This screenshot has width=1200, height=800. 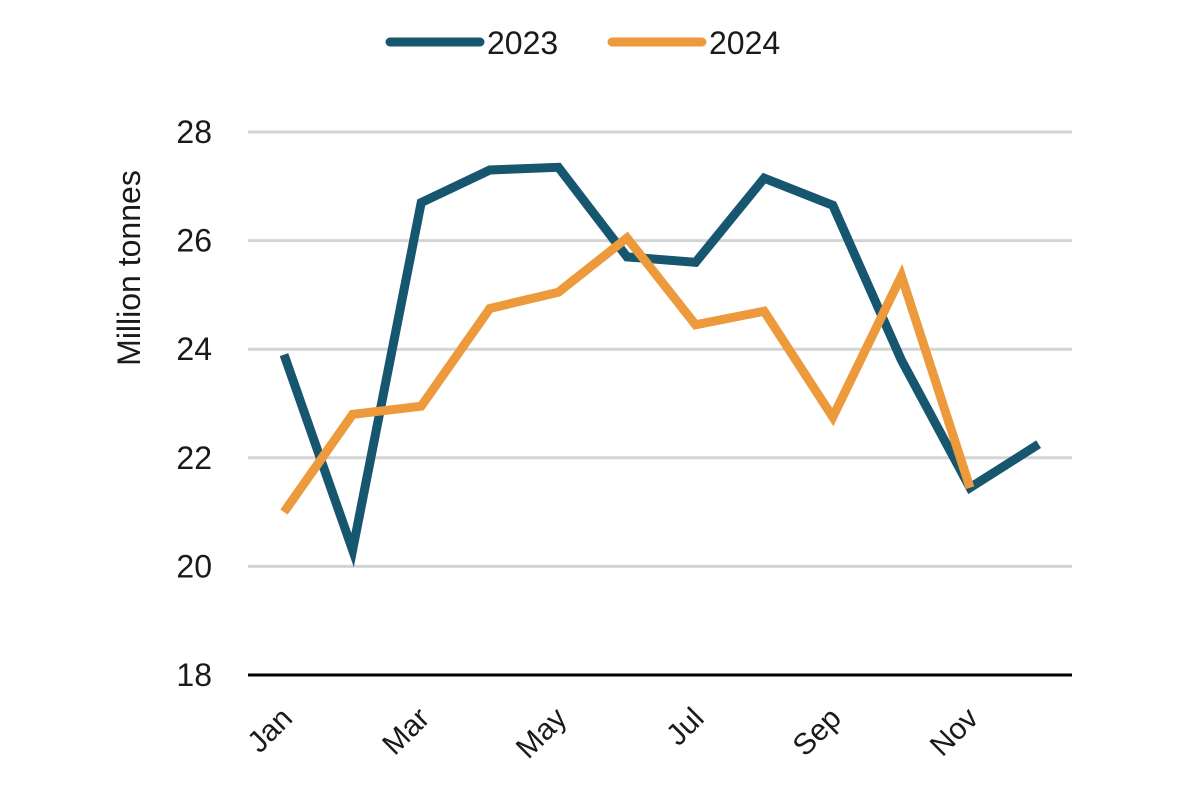 I want to click on y-axis-ticks: 18 20 22 24 26 28, so click(x=194, y=403).